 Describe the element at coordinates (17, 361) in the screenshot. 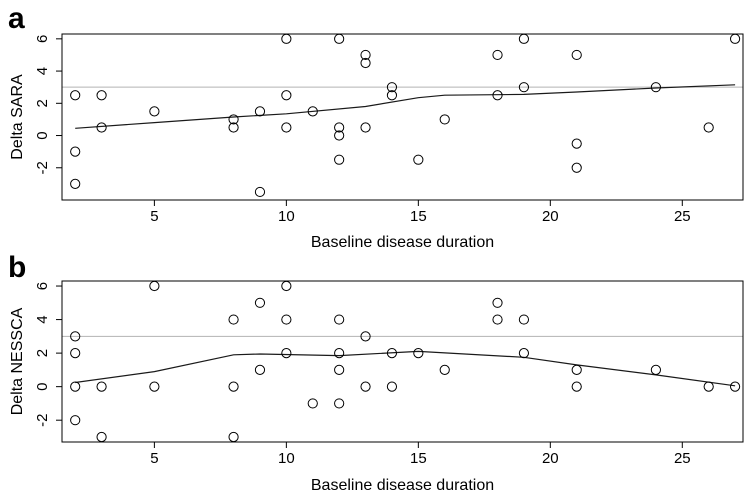

I see `y-axis-title: Delta NESSCA` at that location.